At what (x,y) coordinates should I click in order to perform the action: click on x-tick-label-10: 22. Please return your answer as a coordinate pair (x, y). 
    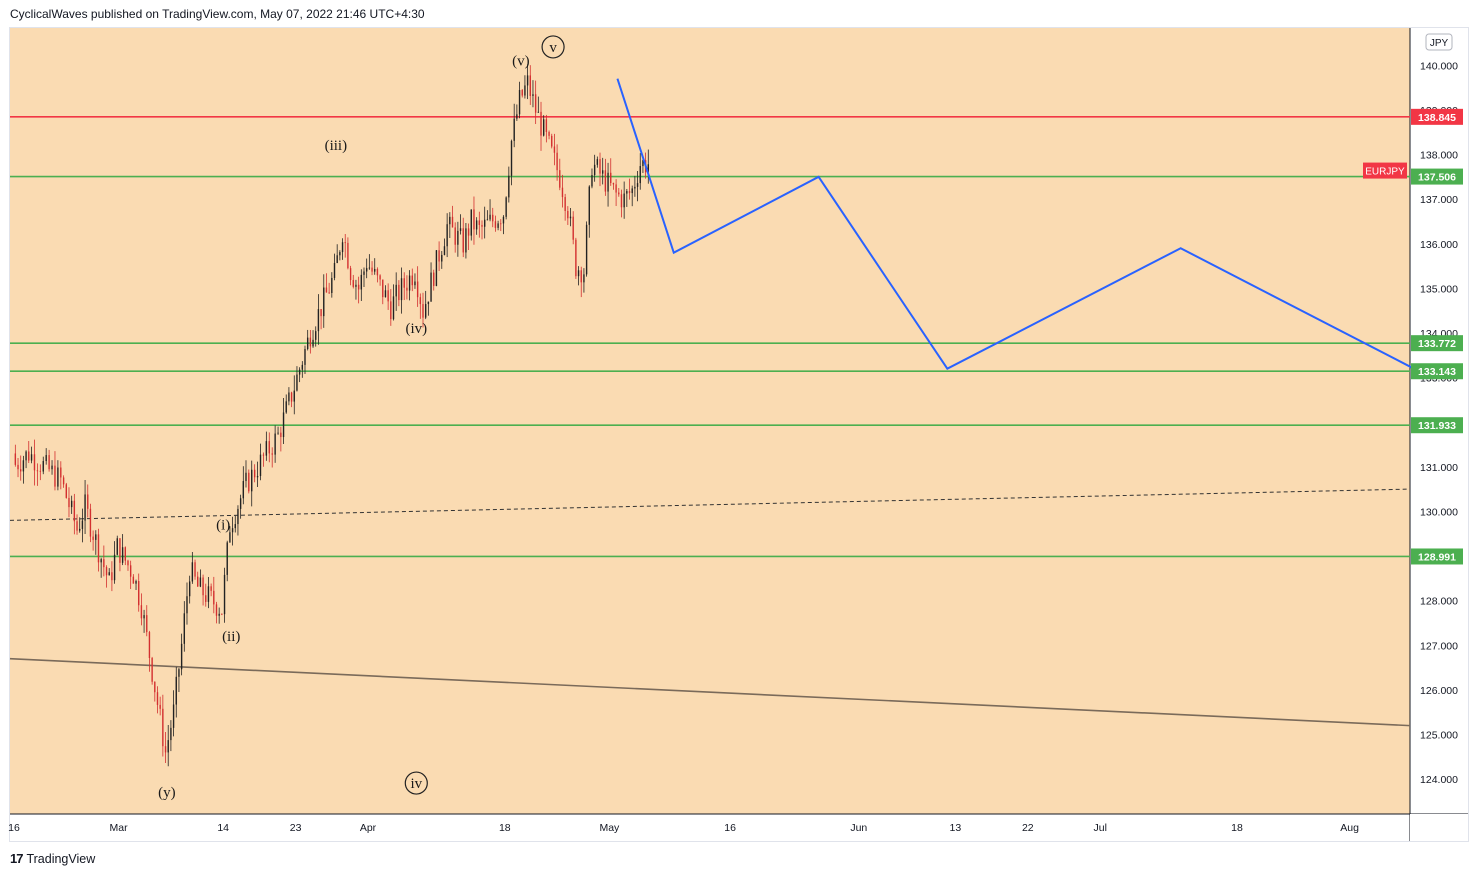
    Looking at the image, I should click on (1028, 828).